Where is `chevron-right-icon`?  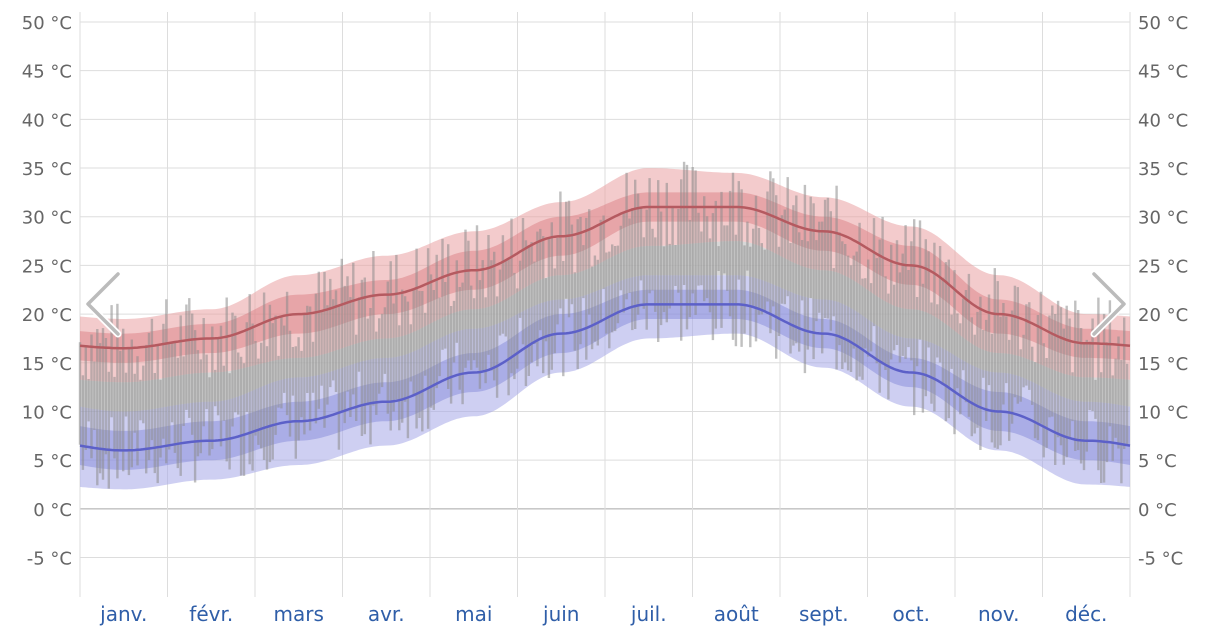 chevron-right-icon is located at coordinates (1109, 304).